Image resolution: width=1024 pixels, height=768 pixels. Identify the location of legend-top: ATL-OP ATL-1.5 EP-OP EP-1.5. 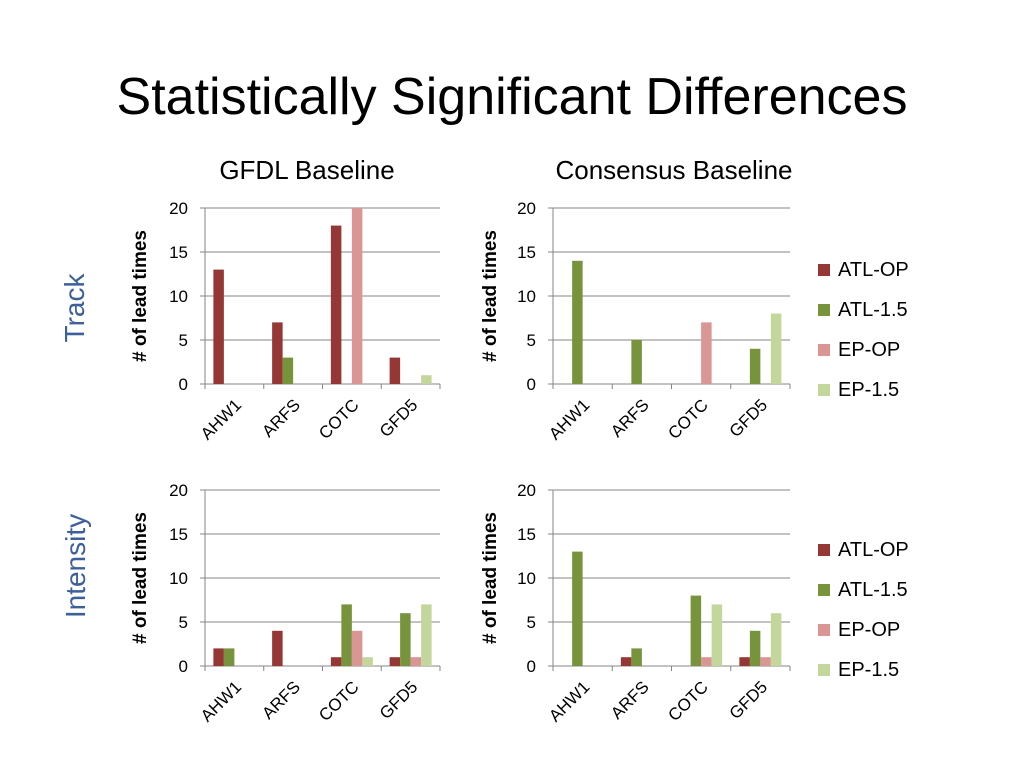
(888, 330).